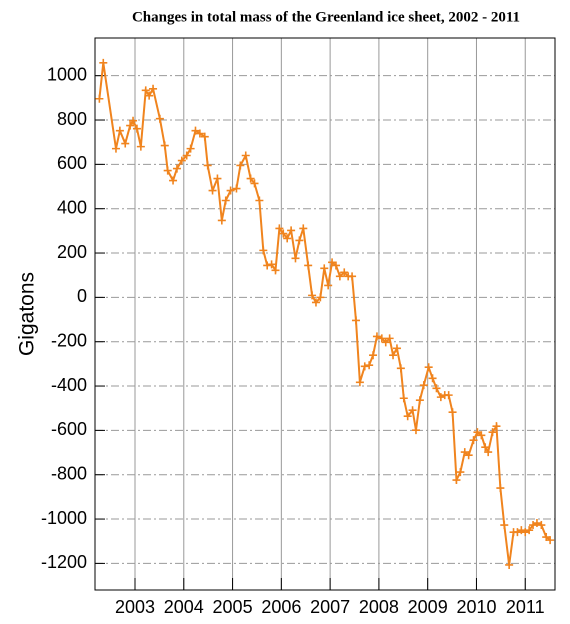 This screenshot has height=624, width=570. I want to click on y-axis-label: Gigatons, so click(27, 314).